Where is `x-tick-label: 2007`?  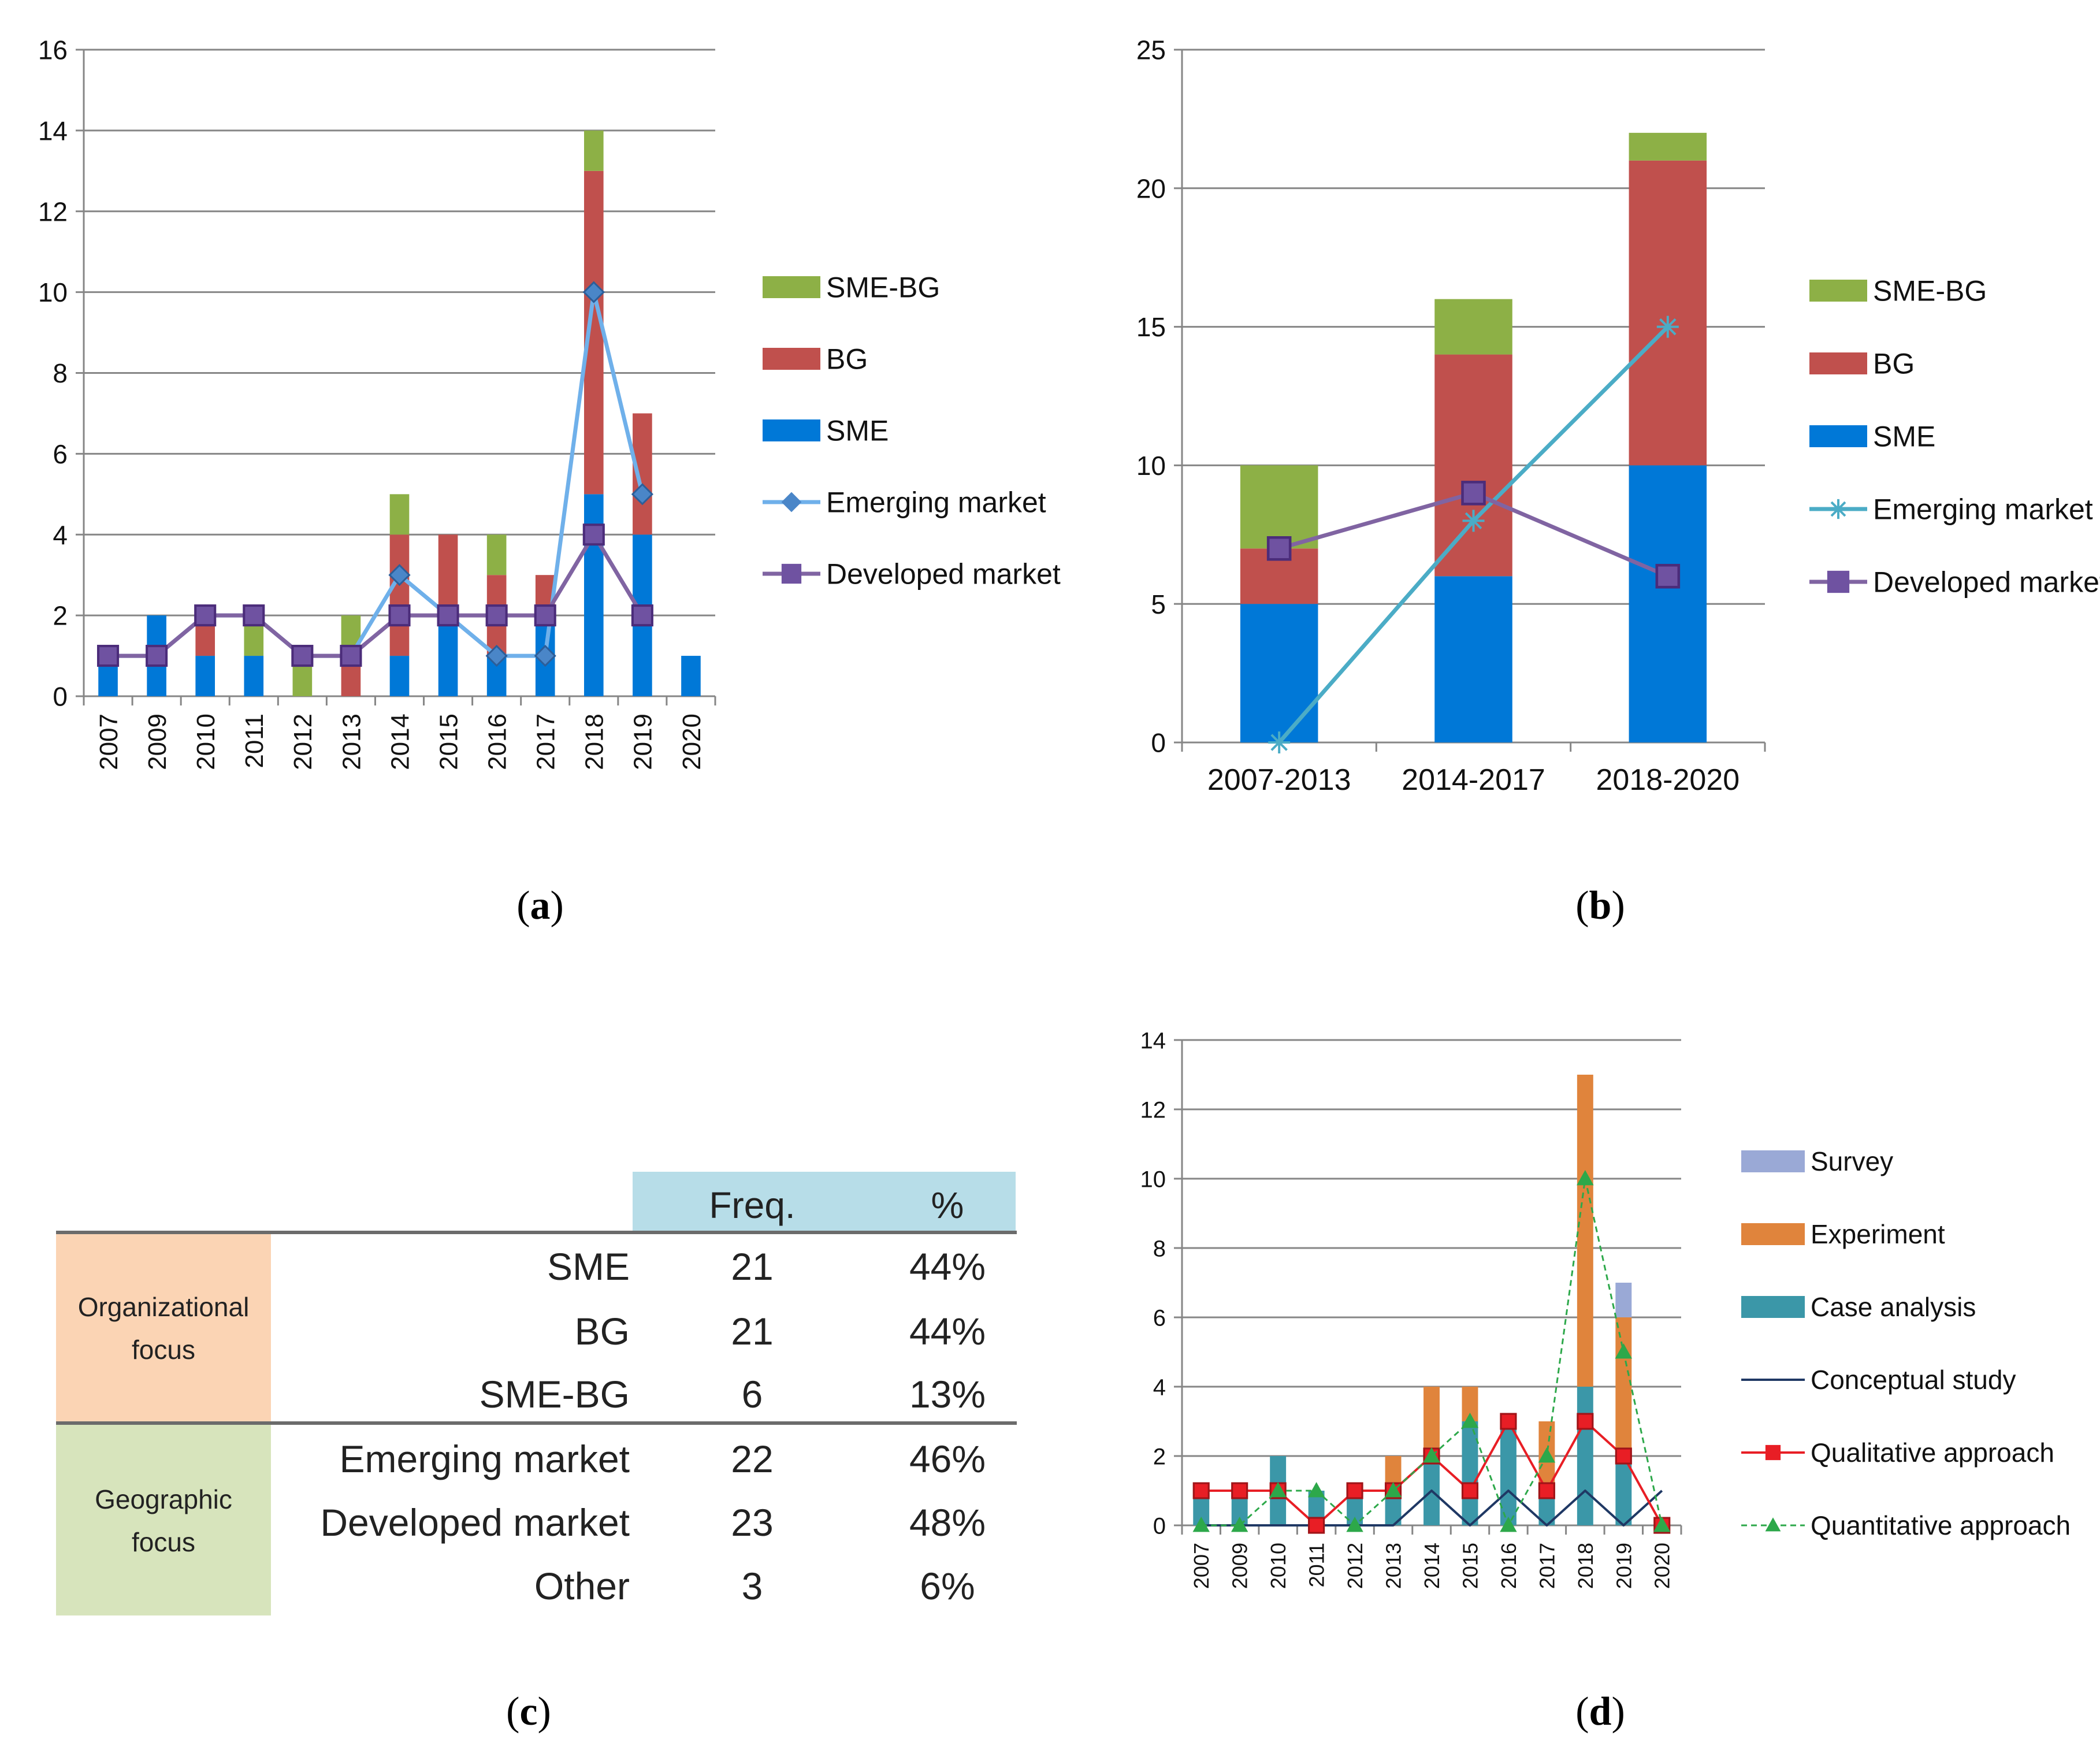
x-tick-label: 2007 is located at coordinates (1202, 1566).